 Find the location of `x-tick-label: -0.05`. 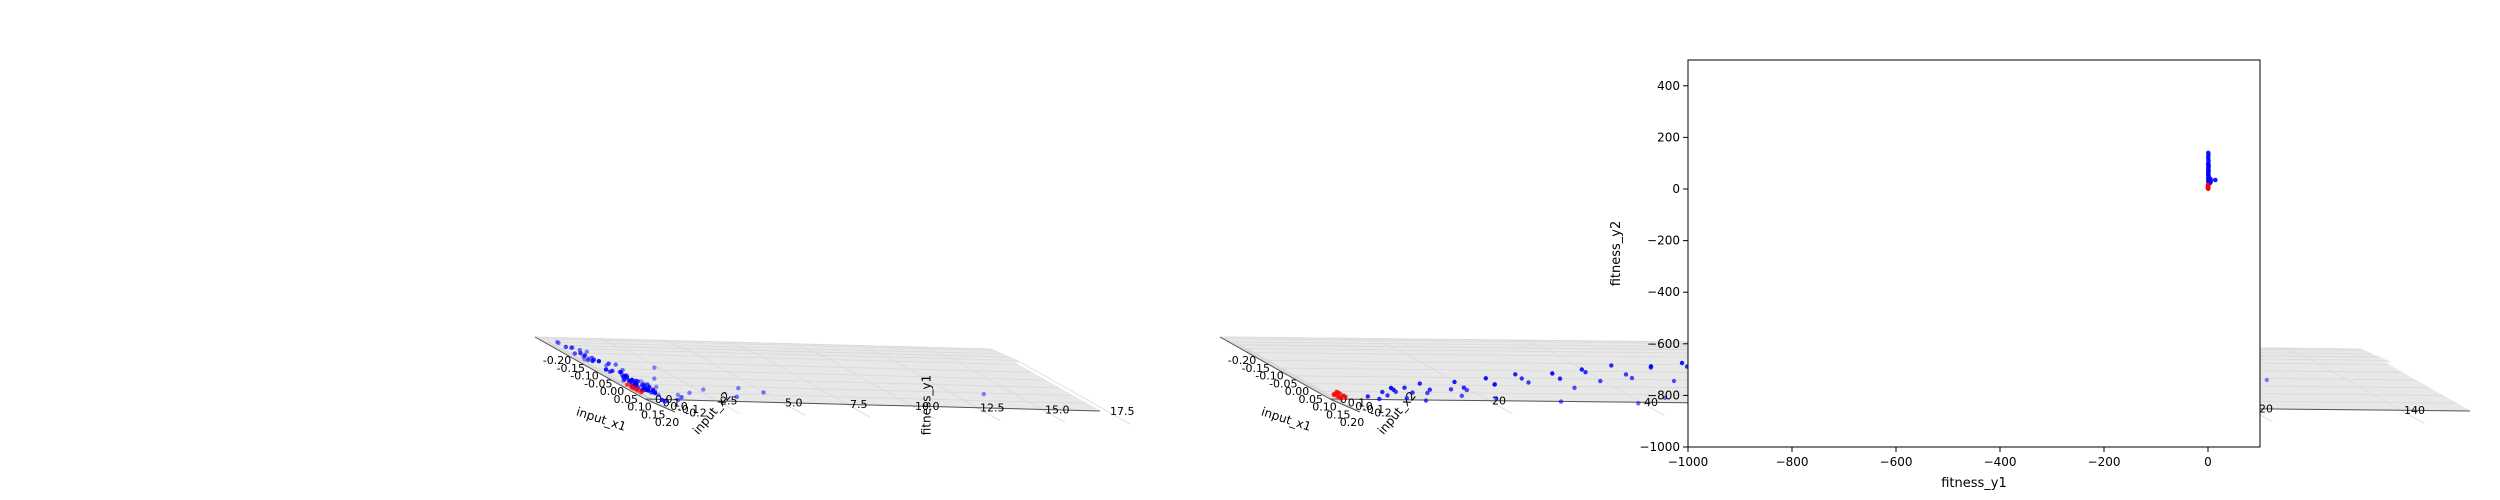

x-tick-label: -0.05 is located at coordinates (598, 383).